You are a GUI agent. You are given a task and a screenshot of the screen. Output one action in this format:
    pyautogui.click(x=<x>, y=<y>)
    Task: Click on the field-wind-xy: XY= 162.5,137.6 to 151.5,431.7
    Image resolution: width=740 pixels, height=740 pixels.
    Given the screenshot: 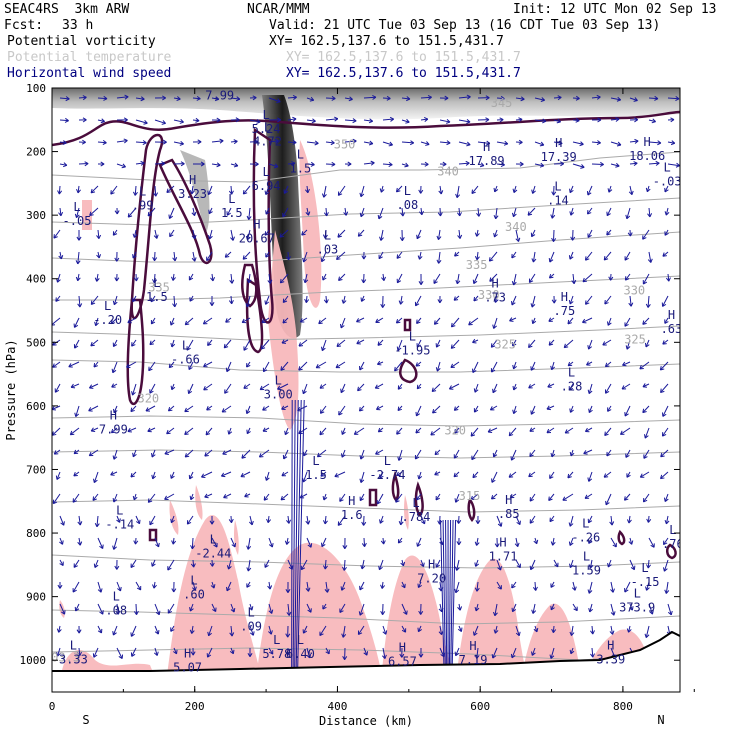 What is the action you would take?
    pyautogui.click(x=403, y=73)
    